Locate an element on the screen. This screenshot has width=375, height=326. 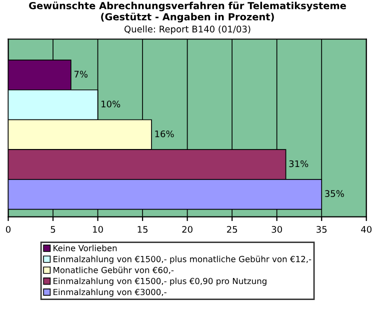
data-label: 10% is located at coordinates (111, 104).